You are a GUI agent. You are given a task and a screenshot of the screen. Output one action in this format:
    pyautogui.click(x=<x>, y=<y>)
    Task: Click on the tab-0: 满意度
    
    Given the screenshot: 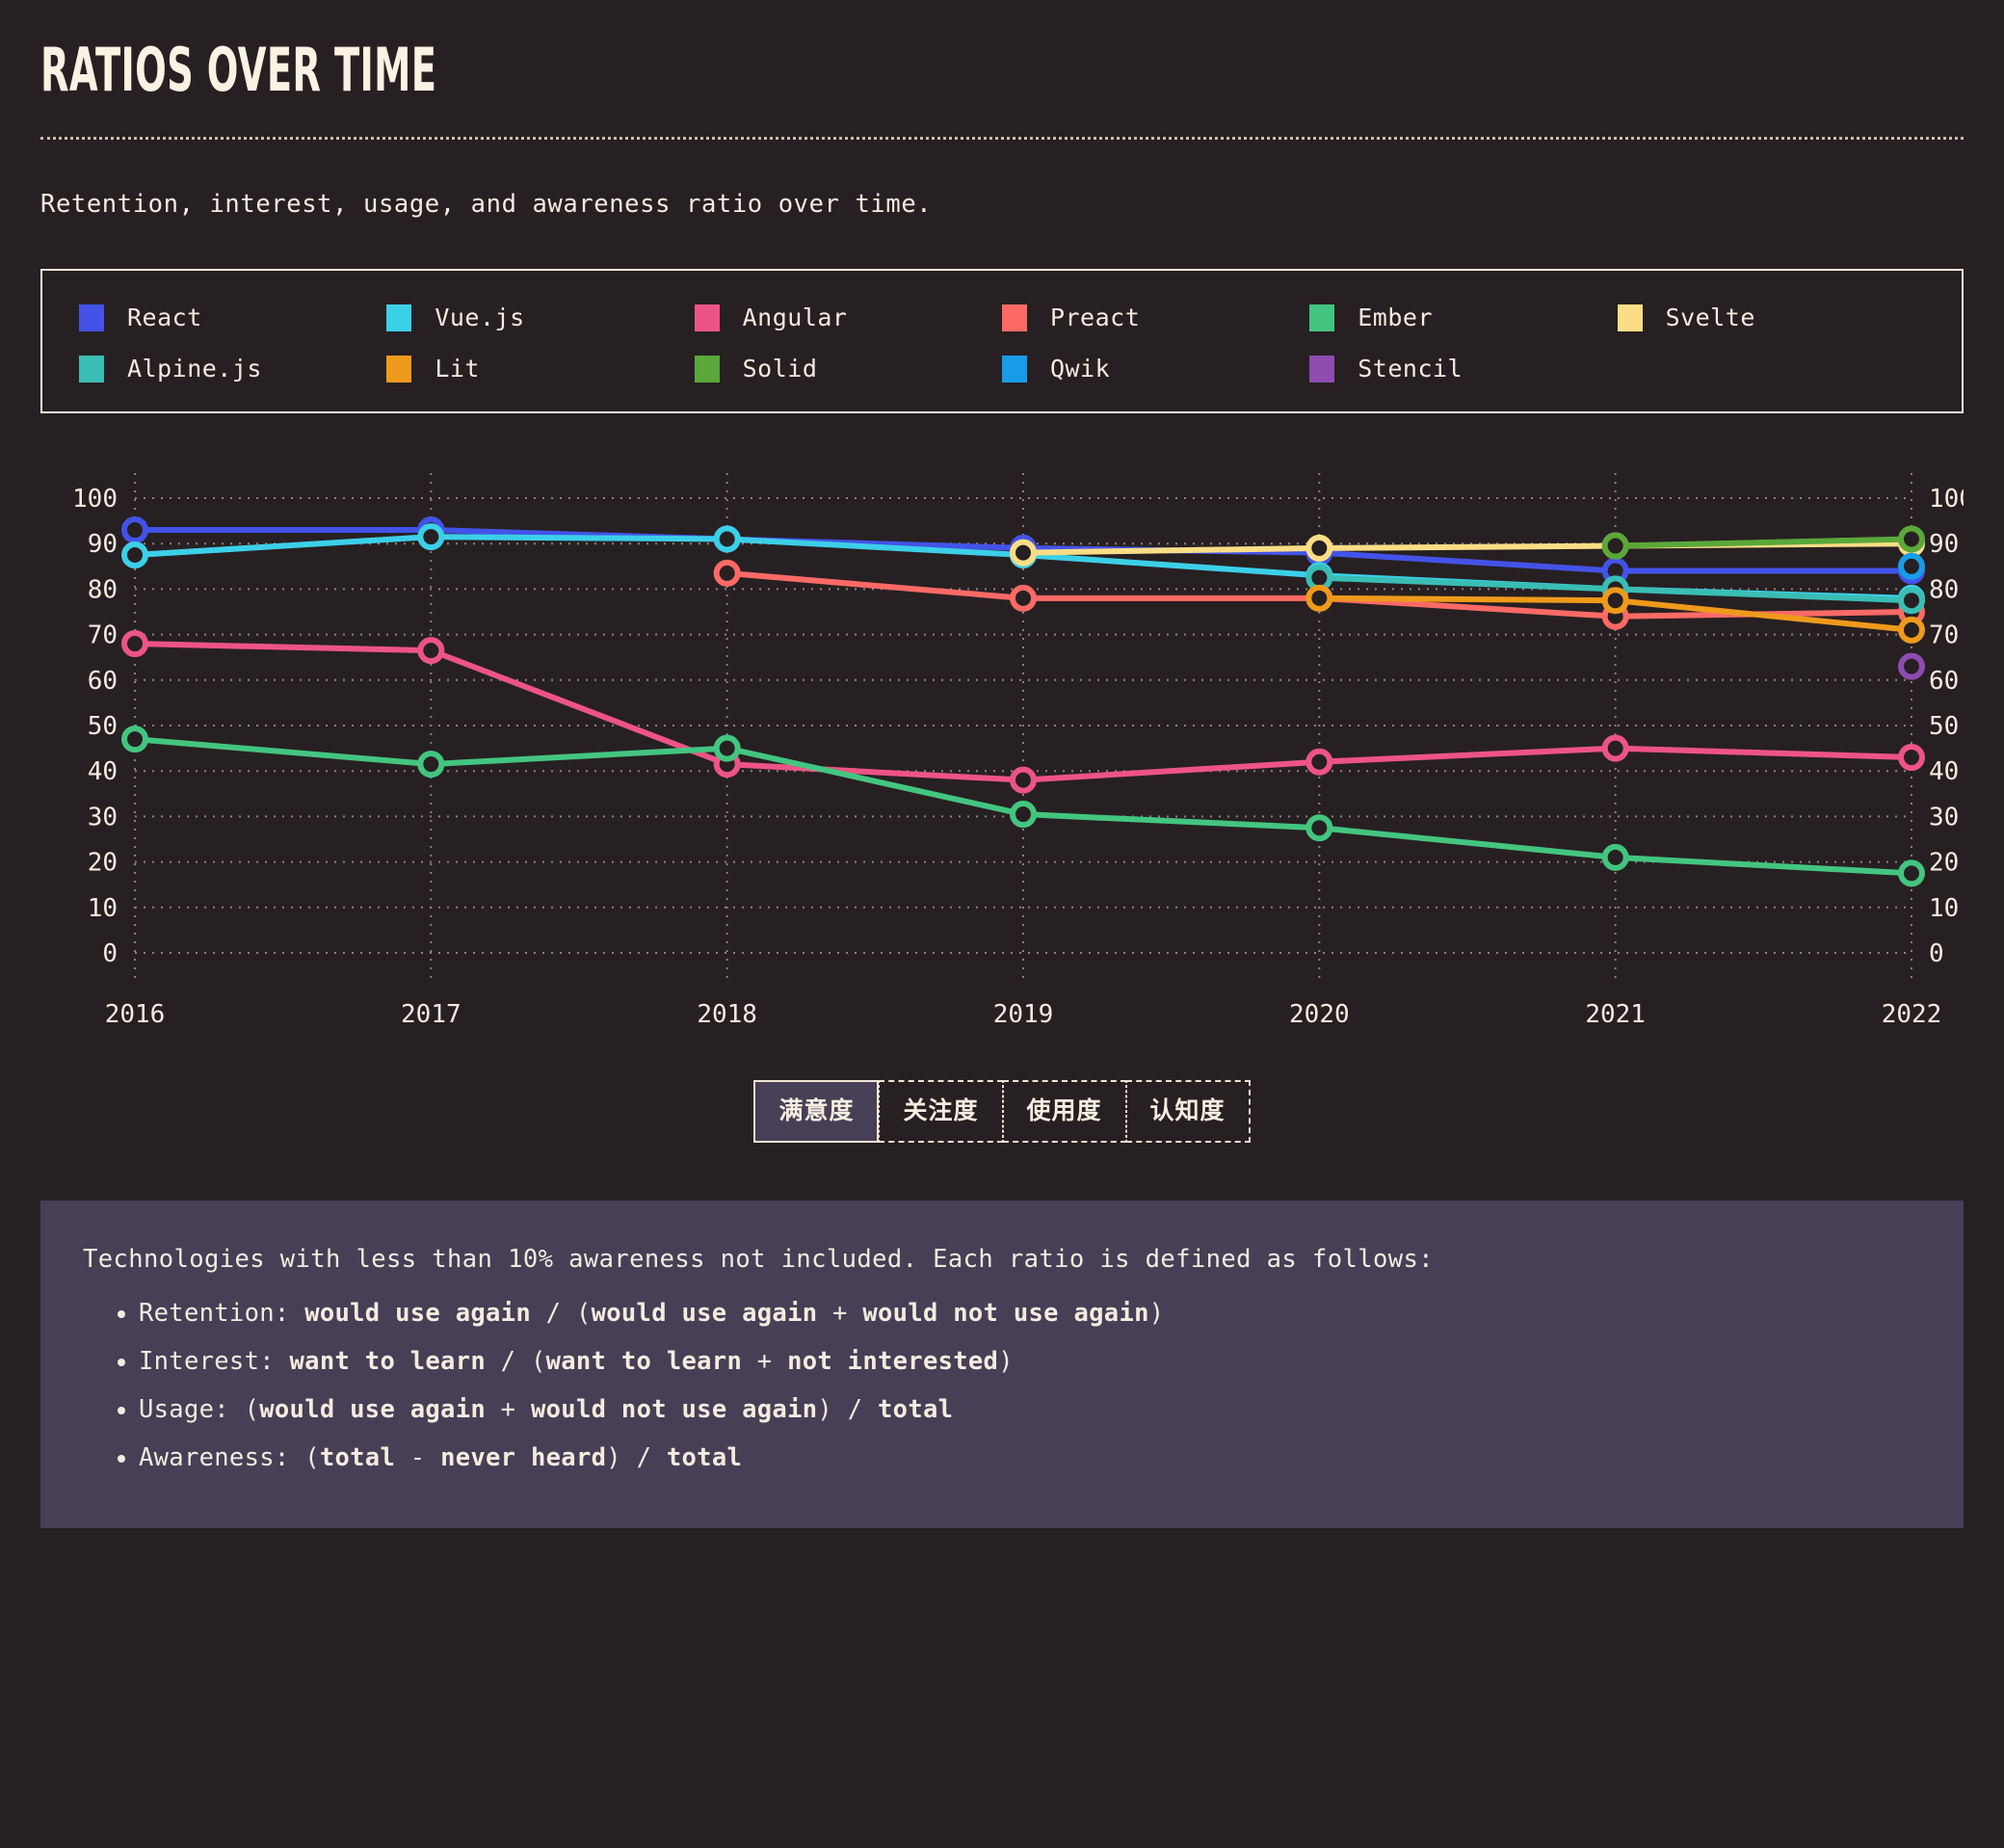 What is the action you would take?
    pyautogui.click(x=816, y=1112)
    